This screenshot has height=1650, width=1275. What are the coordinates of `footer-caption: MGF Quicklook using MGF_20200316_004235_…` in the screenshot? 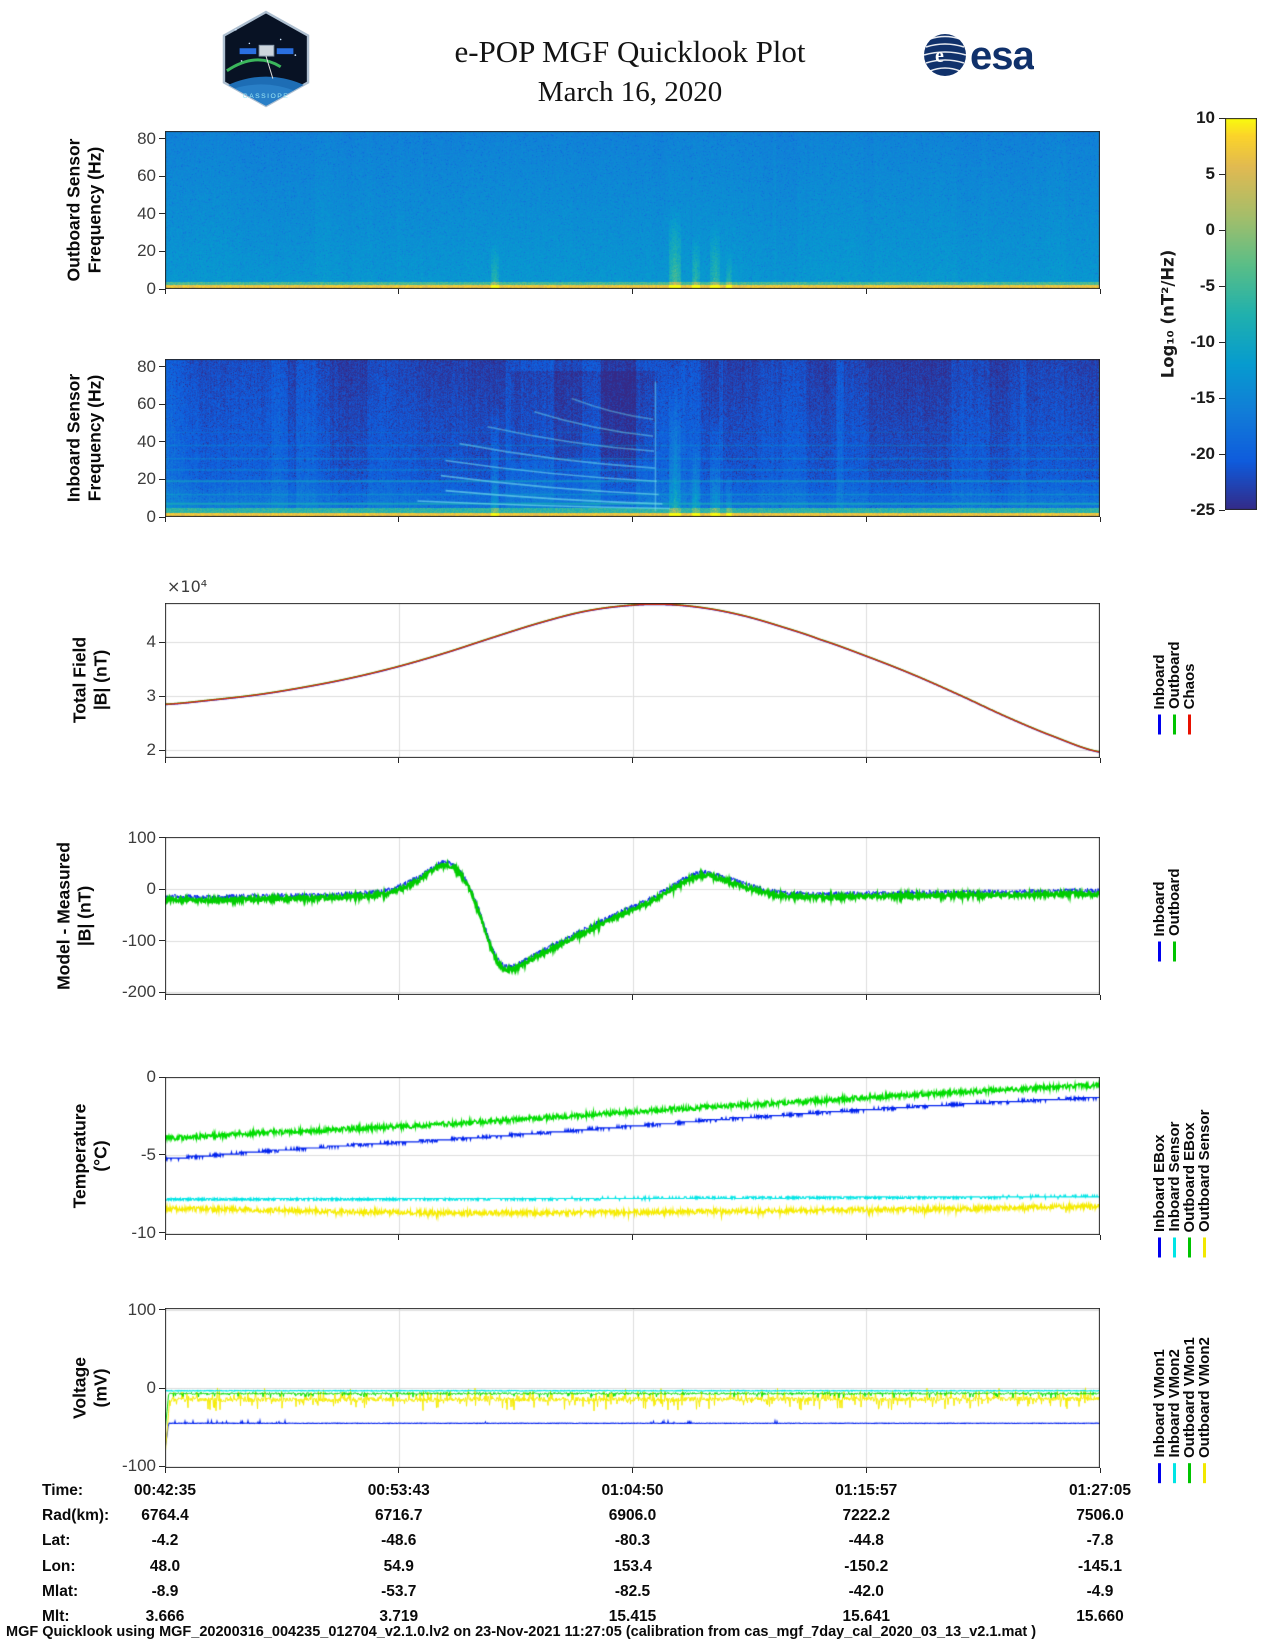 It's located at (521, 1632).